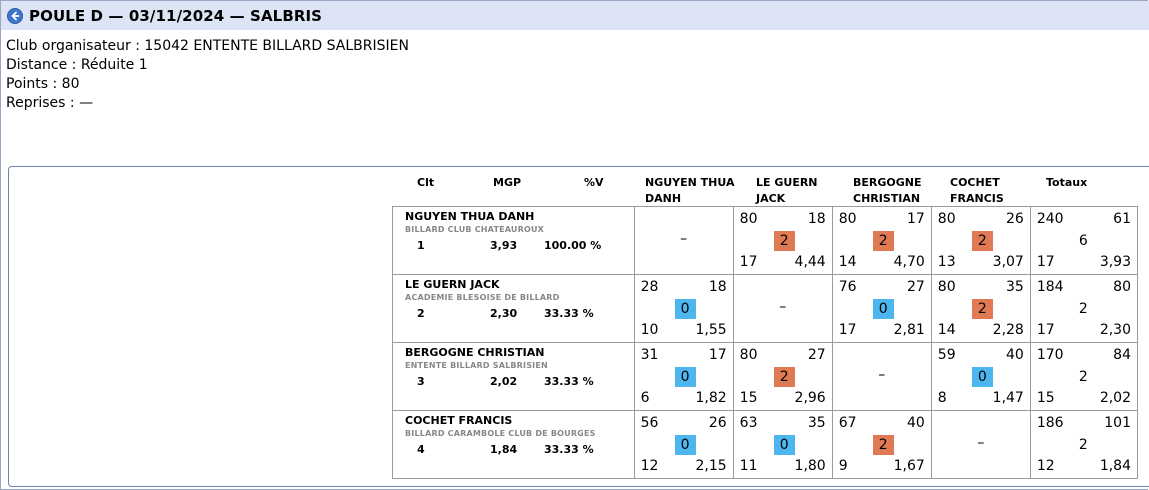  What do you see at coordinates (980, 376) in the screenshot?
I see `match-cell: 59 40 0 8 1,47` at bounding box center [980, 376].